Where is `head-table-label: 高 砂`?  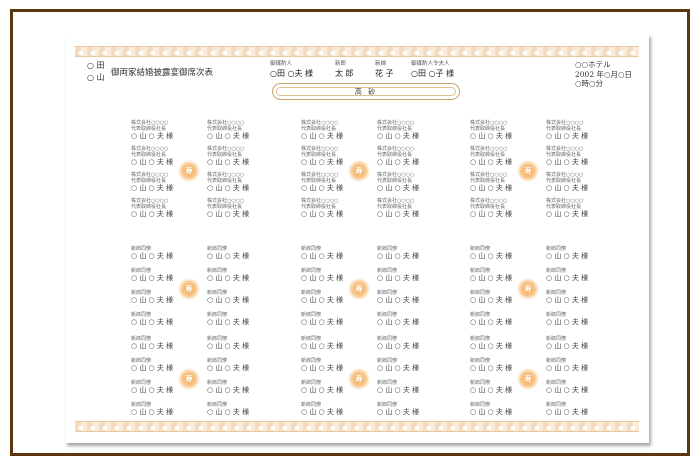 head-table-label: 高 砂 is located at coordinates (366, 92).